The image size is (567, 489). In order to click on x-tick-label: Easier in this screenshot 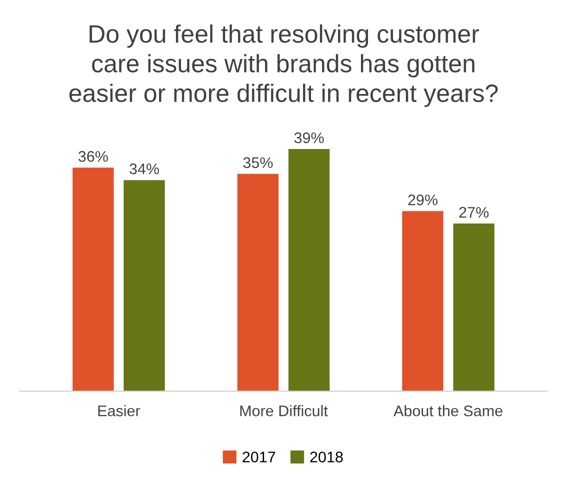, I will do `click(119, 410)`.